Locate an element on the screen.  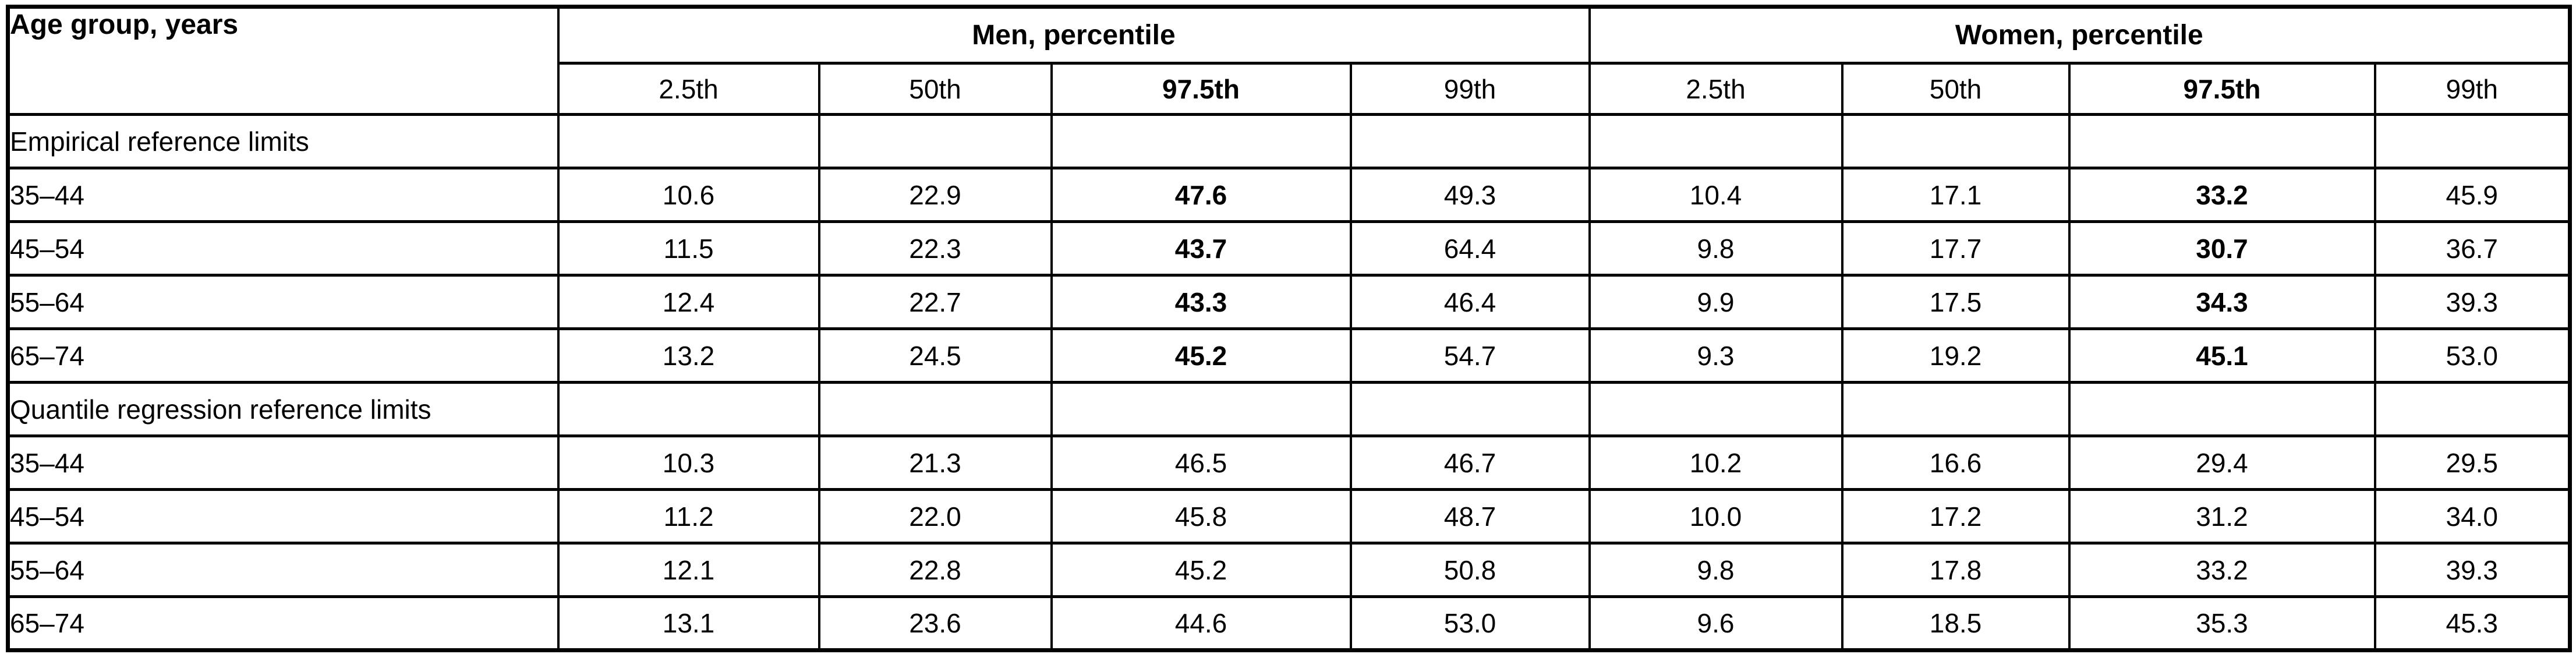
value-cell: 22.0 is located at coordinates (936, 516).